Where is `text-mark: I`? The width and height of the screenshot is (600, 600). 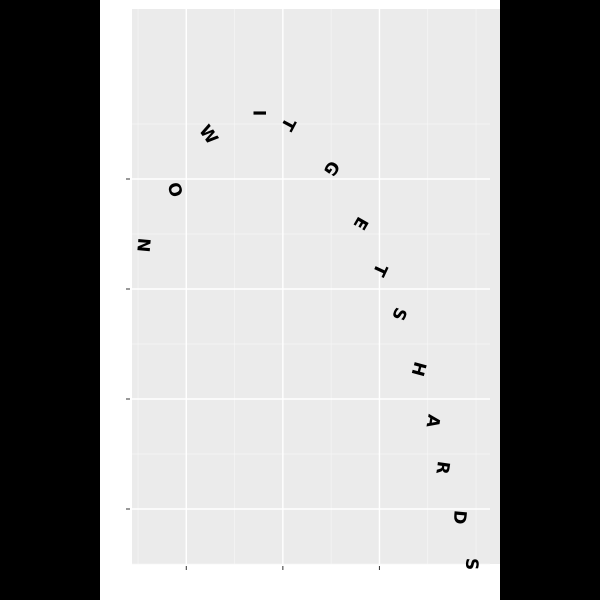 text-mark: I is located at coordinates (259, 113).